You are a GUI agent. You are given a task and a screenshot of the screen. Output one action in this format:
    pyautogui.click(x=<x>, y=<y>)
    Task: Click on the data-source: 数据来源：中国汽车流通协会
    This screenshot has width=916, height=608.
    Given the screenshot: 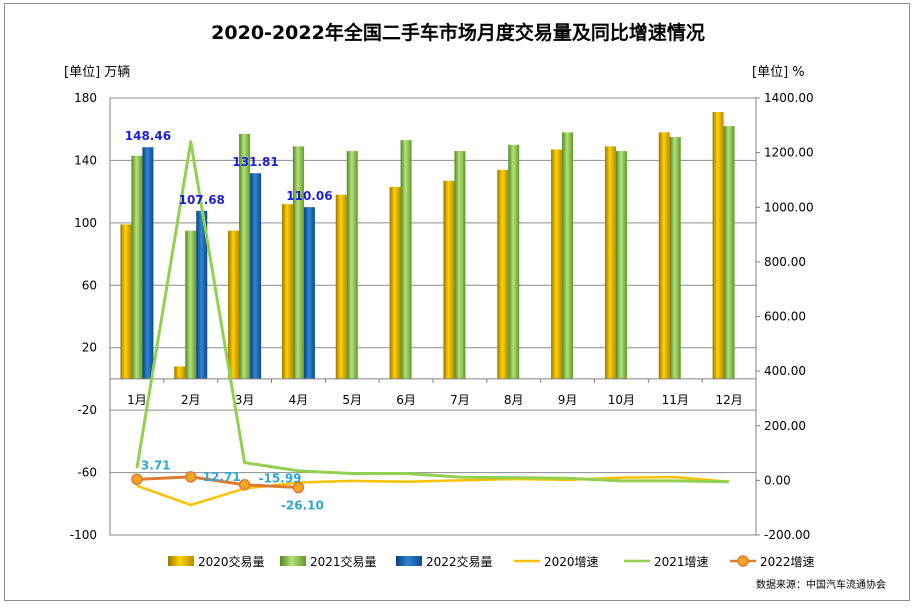 What is the action you would take?
    pyautogui.click(x=821, y=585)
    